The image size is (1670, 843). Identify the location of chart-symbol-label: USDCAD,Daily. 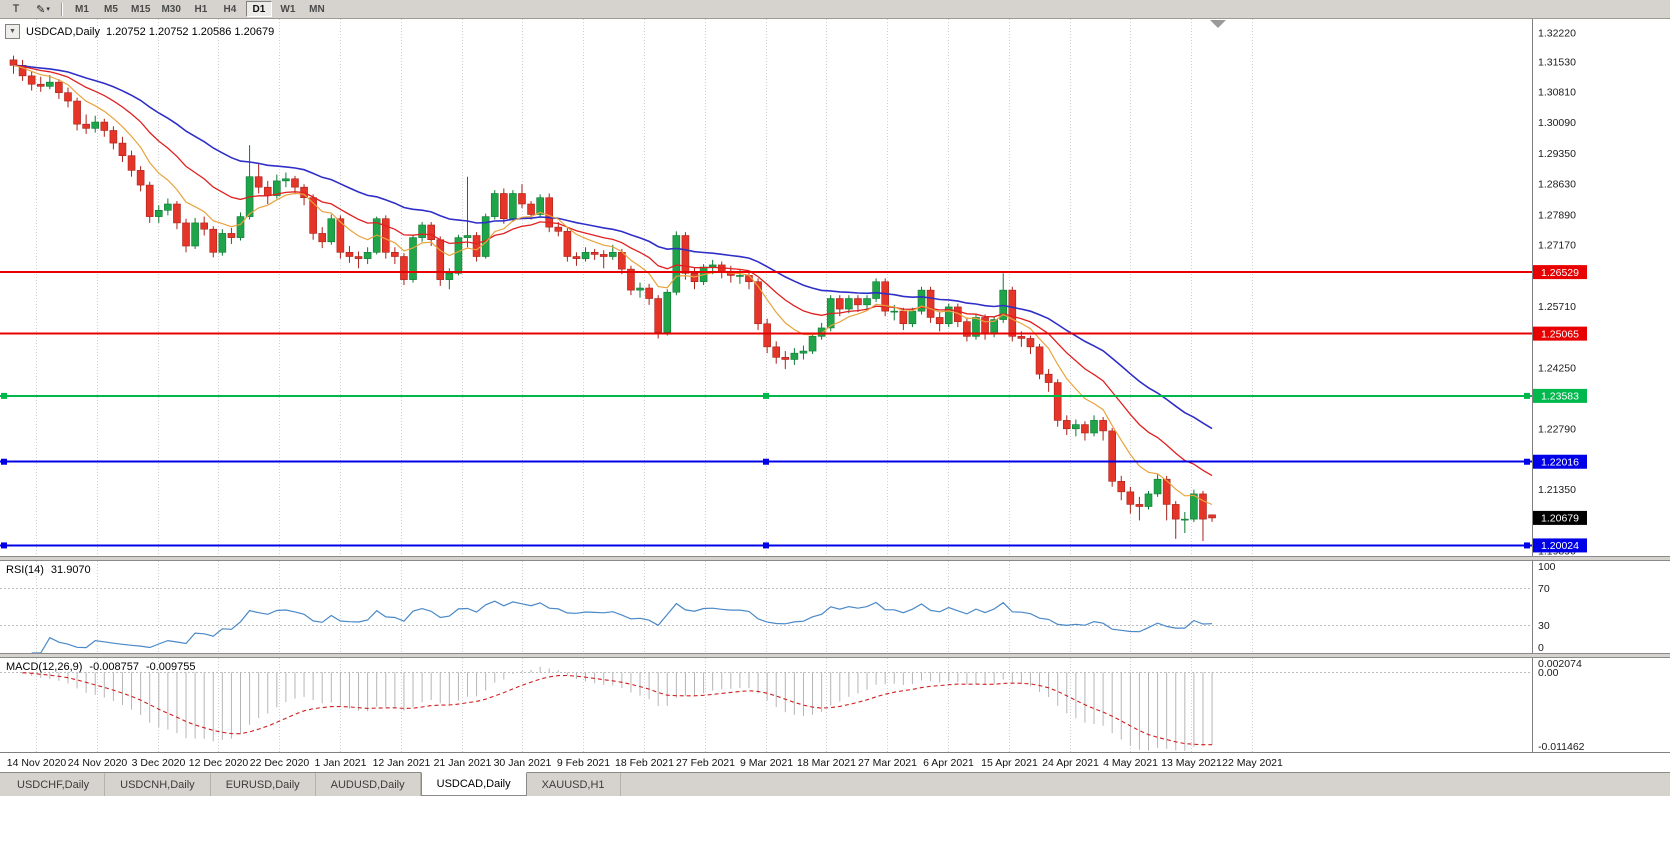
(63, 31).